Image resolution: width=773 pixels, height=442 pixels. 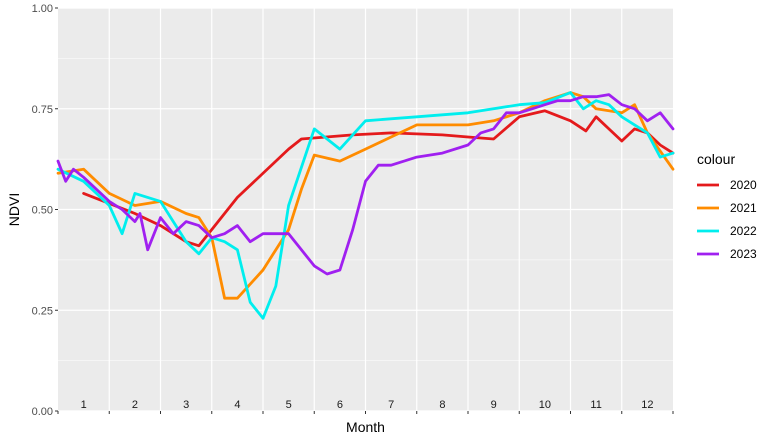 What do you see at coordinates (14, 209) in the screenshot?
I see `y-axis-title: NDVI` at bounding box center [14, 209].